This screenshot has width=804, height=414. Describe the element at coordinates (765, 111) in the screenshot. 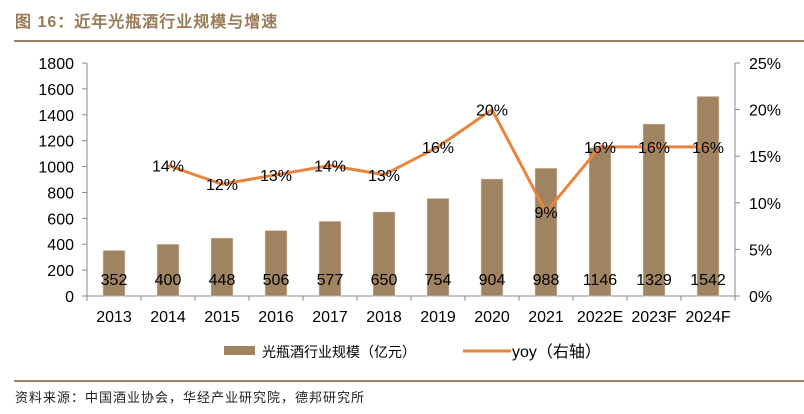

I see `y-right-tick-label: 20%` at that location.